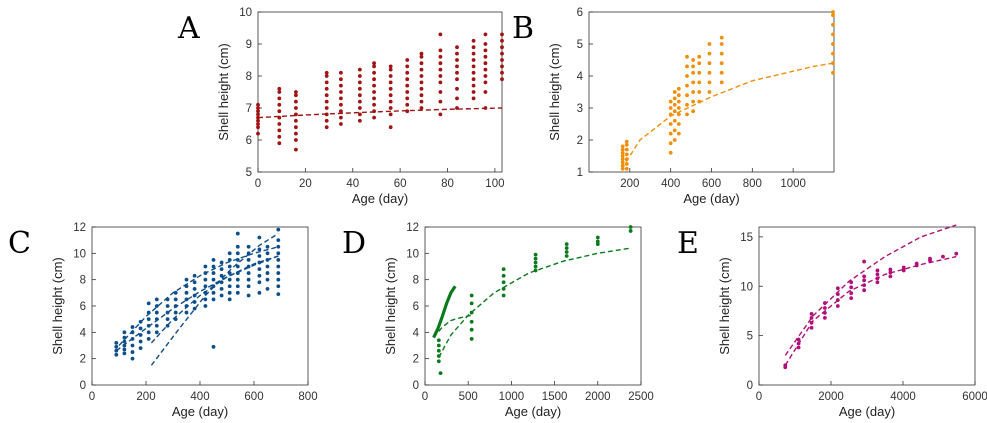 The height and width of the screenshot is (423, 987). I want to click on x-tick-label: 200, so click(629, 184).